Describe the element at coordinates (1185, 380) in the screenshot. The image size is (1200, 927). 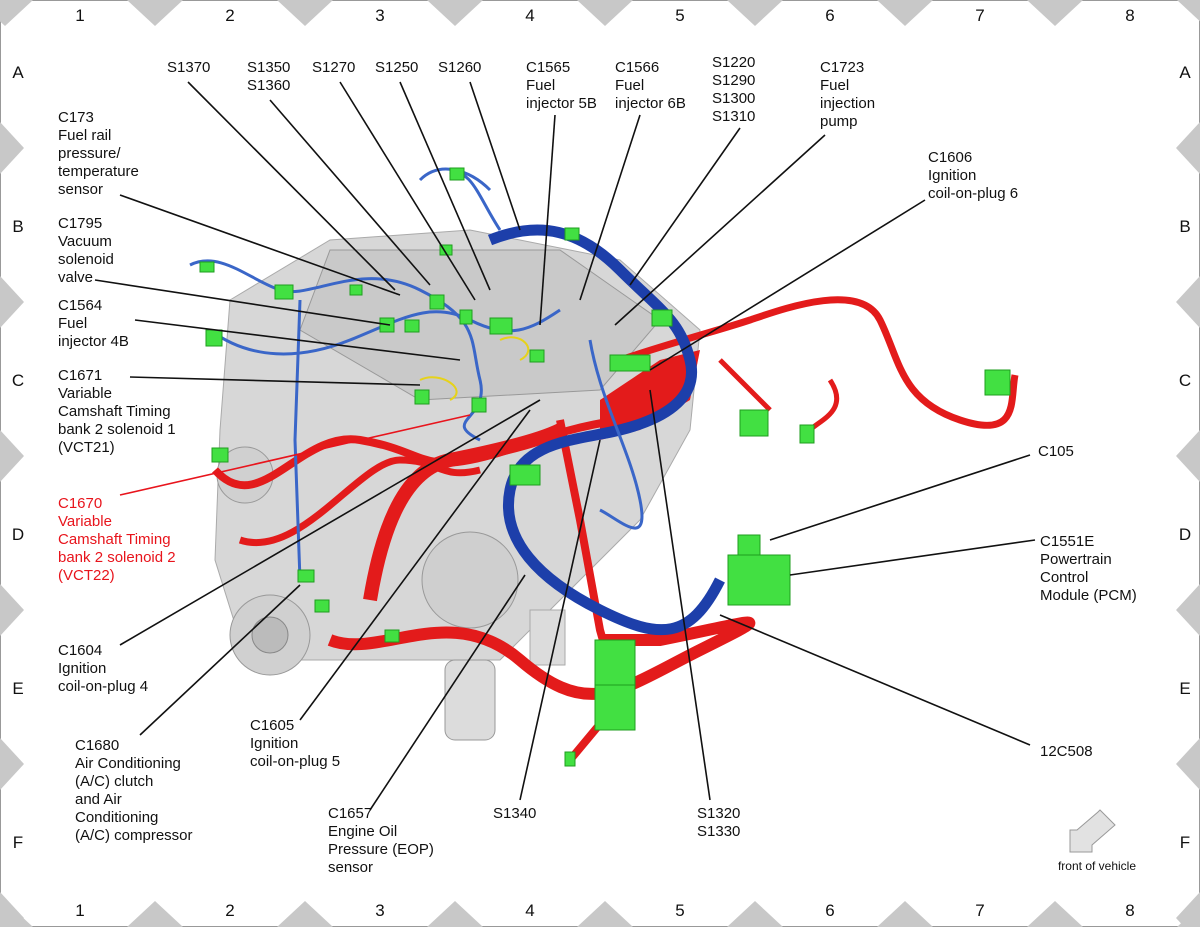
I see `row-label: C` at that location.